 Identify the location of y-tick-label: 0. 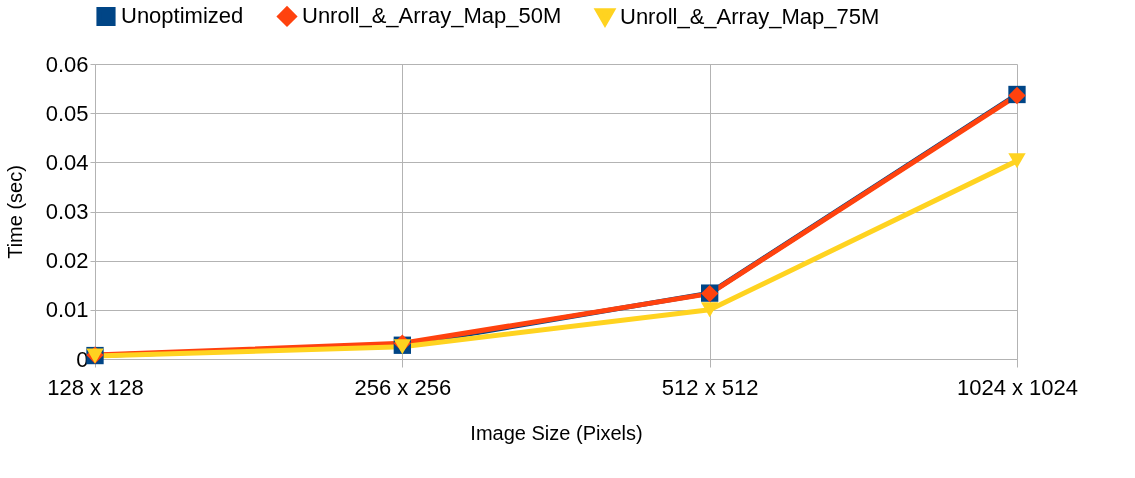
(82, 359).